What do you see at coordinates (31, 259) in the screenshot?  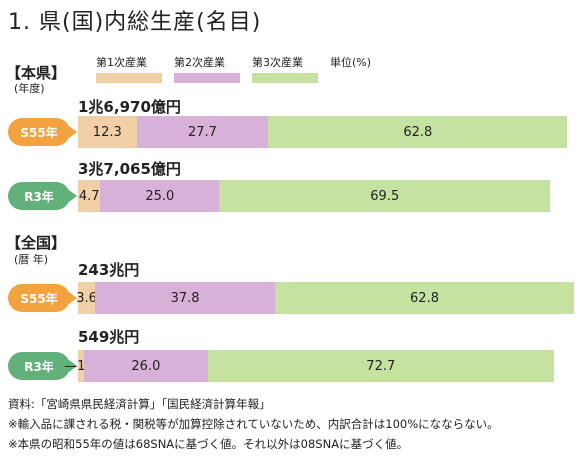 I see `section-sub-nation: (暦 年)` at bounding box center [31, 259].